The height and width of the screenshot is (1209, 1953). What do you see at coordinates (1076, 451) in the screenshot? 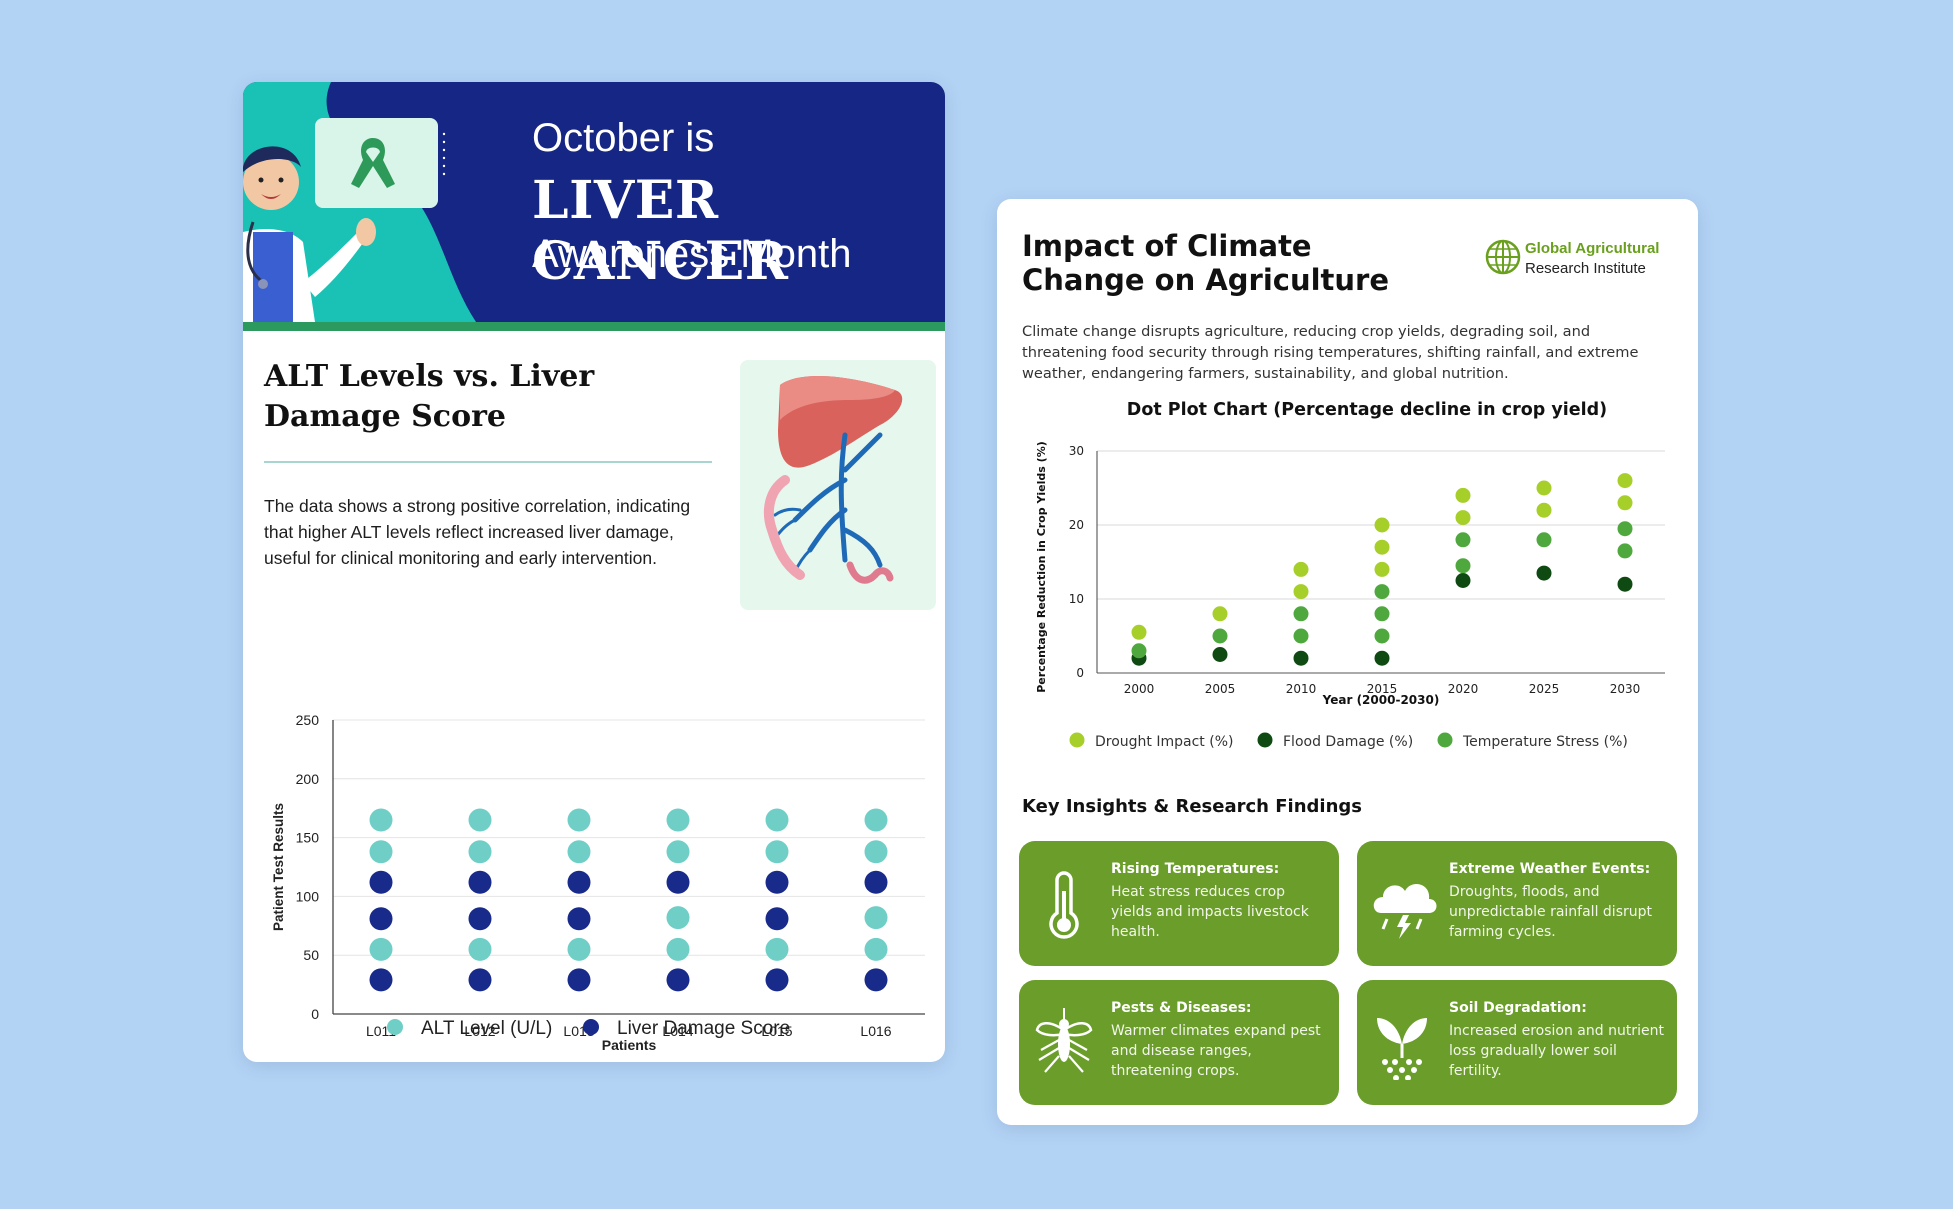
I see `y-tick-label: 30` at bounding box center [1076, 451].